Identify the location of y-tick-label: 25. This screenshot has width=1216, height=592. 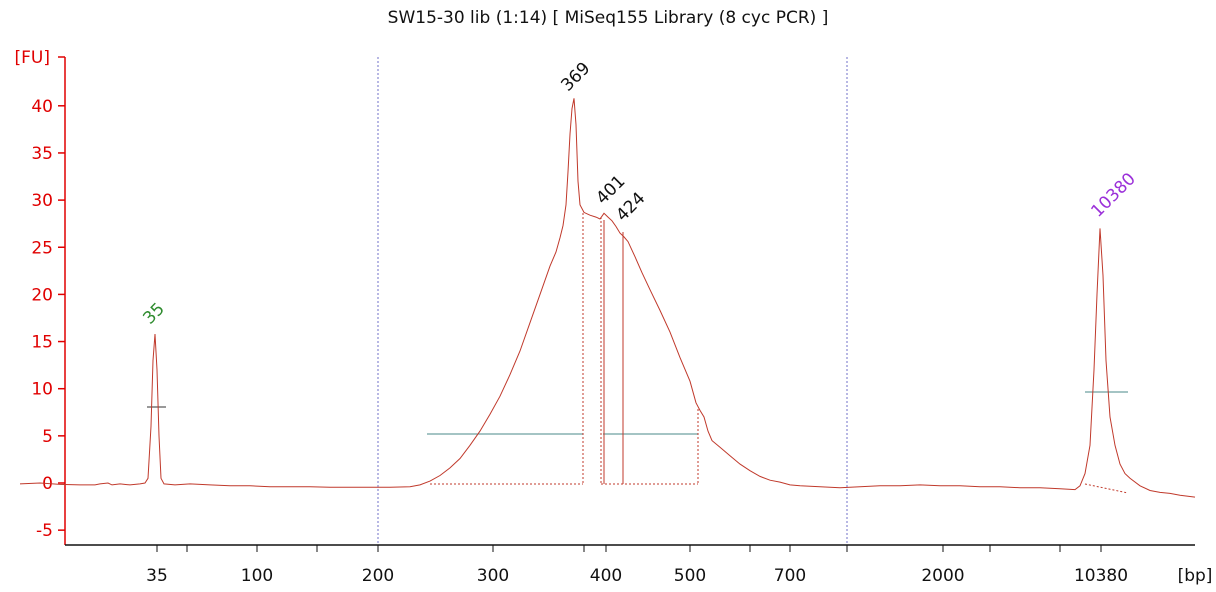
(42, 248).